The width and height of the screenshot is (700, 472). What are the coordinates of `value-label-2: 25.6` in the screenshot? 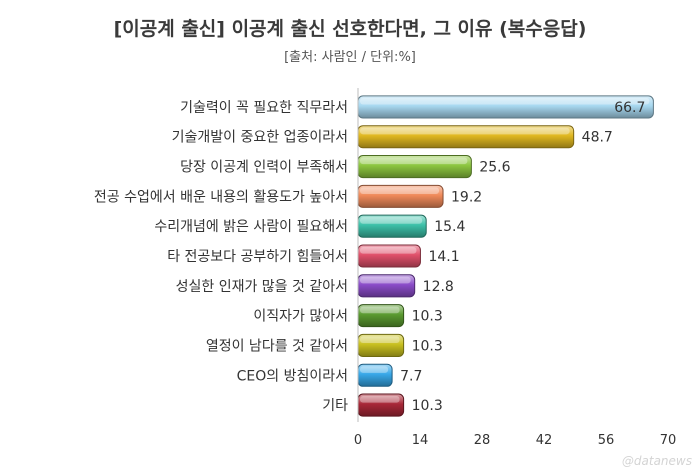 It's located at (494, 168).